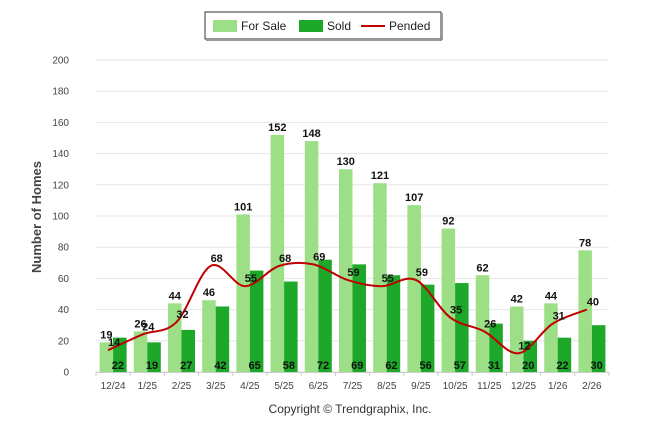  What do you see at coordinates (350, 409) in the screenshot?
I see `copyright-credit: Copyright © Trendgraphix, Inc.` at bounding box center [350, 409].